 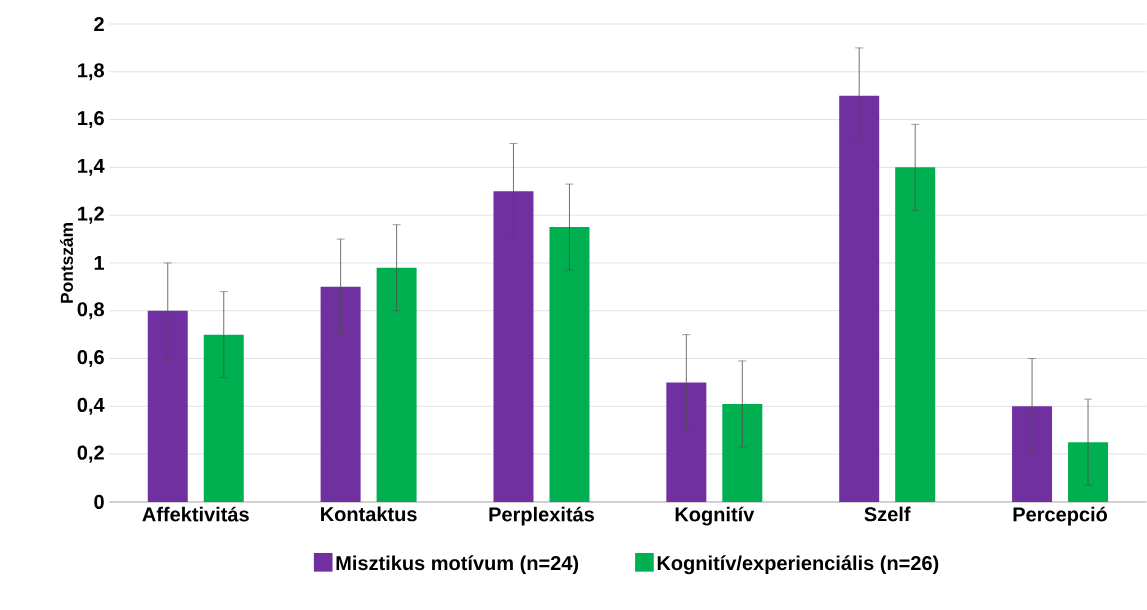 What do you see at coordinates (99, 24) in the screenshot?
I see `y-tick-label: 2` at bounding box center [99, 24].